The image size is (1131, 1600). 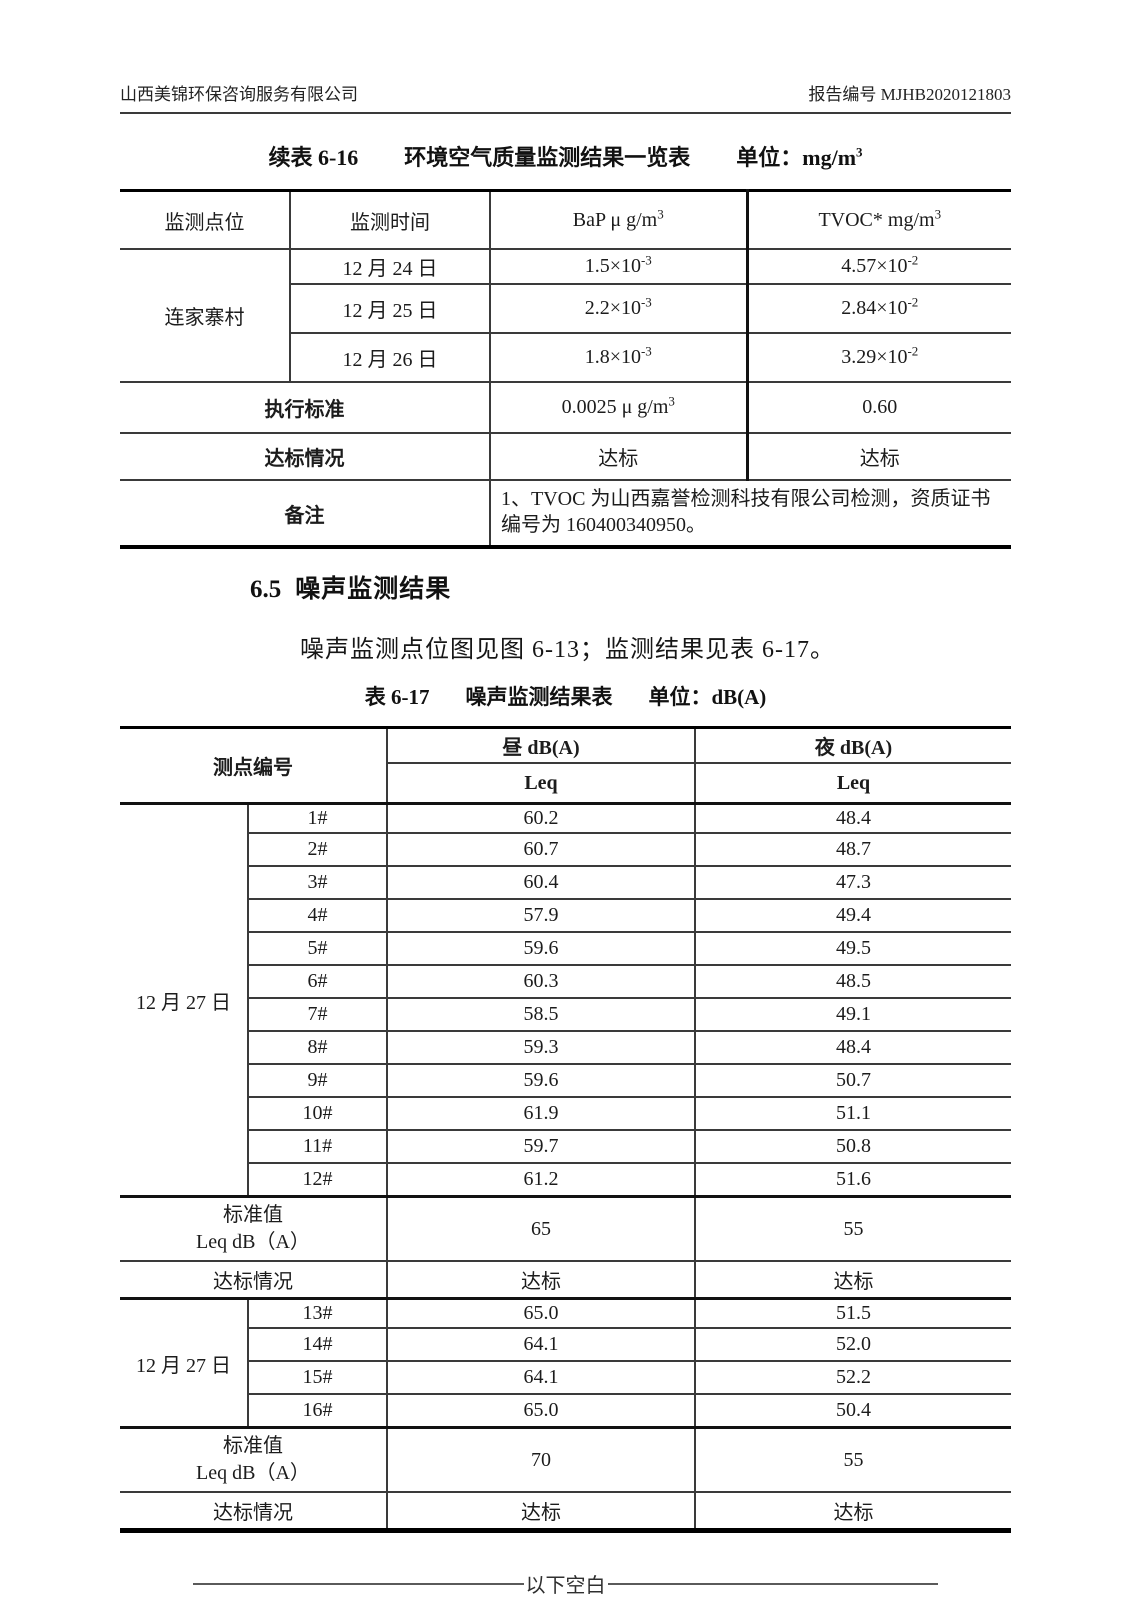 I want to click on table-row: 16# 65.0 50.4, so click(x=565, y=1411).